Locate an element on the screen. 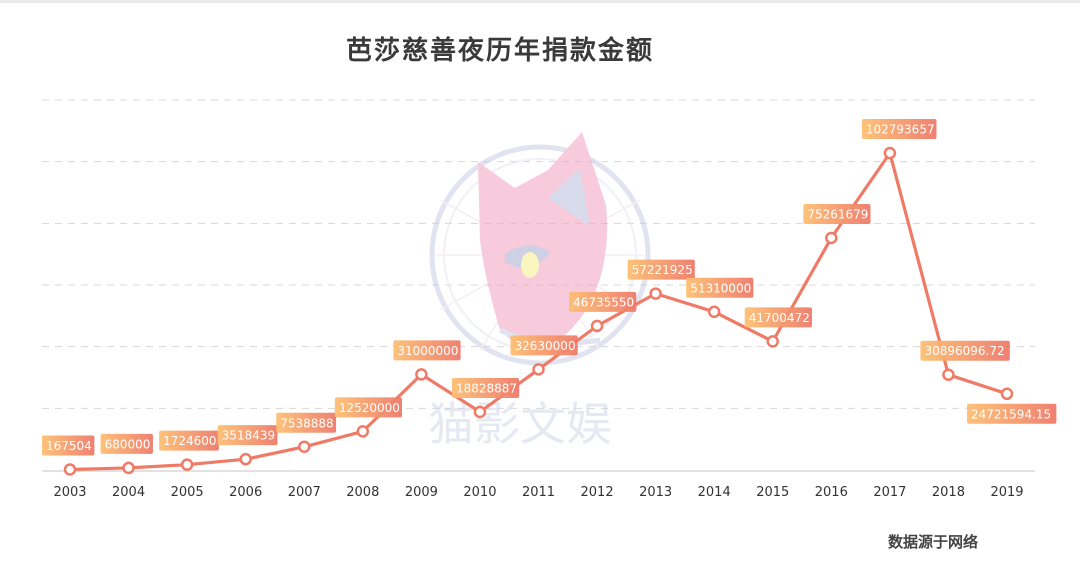 The image size is (1080, 580). data-label: 3518439 is located at coordinates (247, 435).